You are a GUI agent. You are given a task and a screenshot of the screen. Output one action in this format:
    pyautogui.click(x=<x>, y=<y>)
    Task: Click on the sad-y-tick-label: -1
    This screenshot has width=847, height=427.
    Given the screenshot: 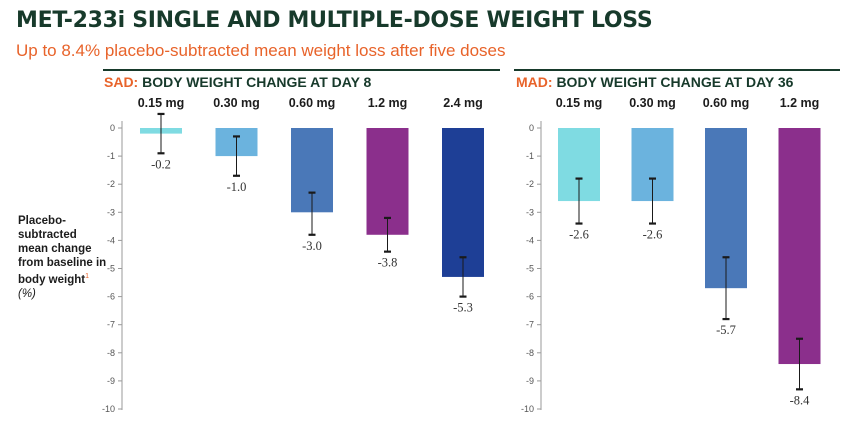 What is the action you would take?
    pyautogui.click(x=111, y=156)
    